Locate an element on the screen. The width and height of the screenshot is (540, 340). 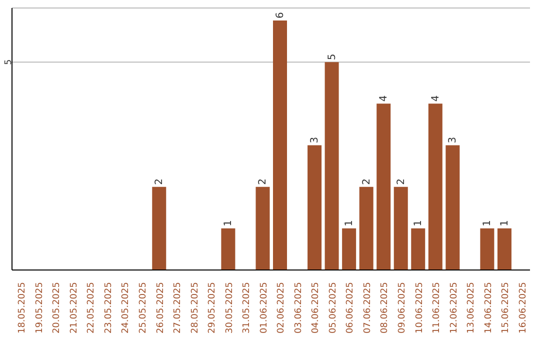
x-tick-label: 07.06.2025 is located at coordinates (367, 308).